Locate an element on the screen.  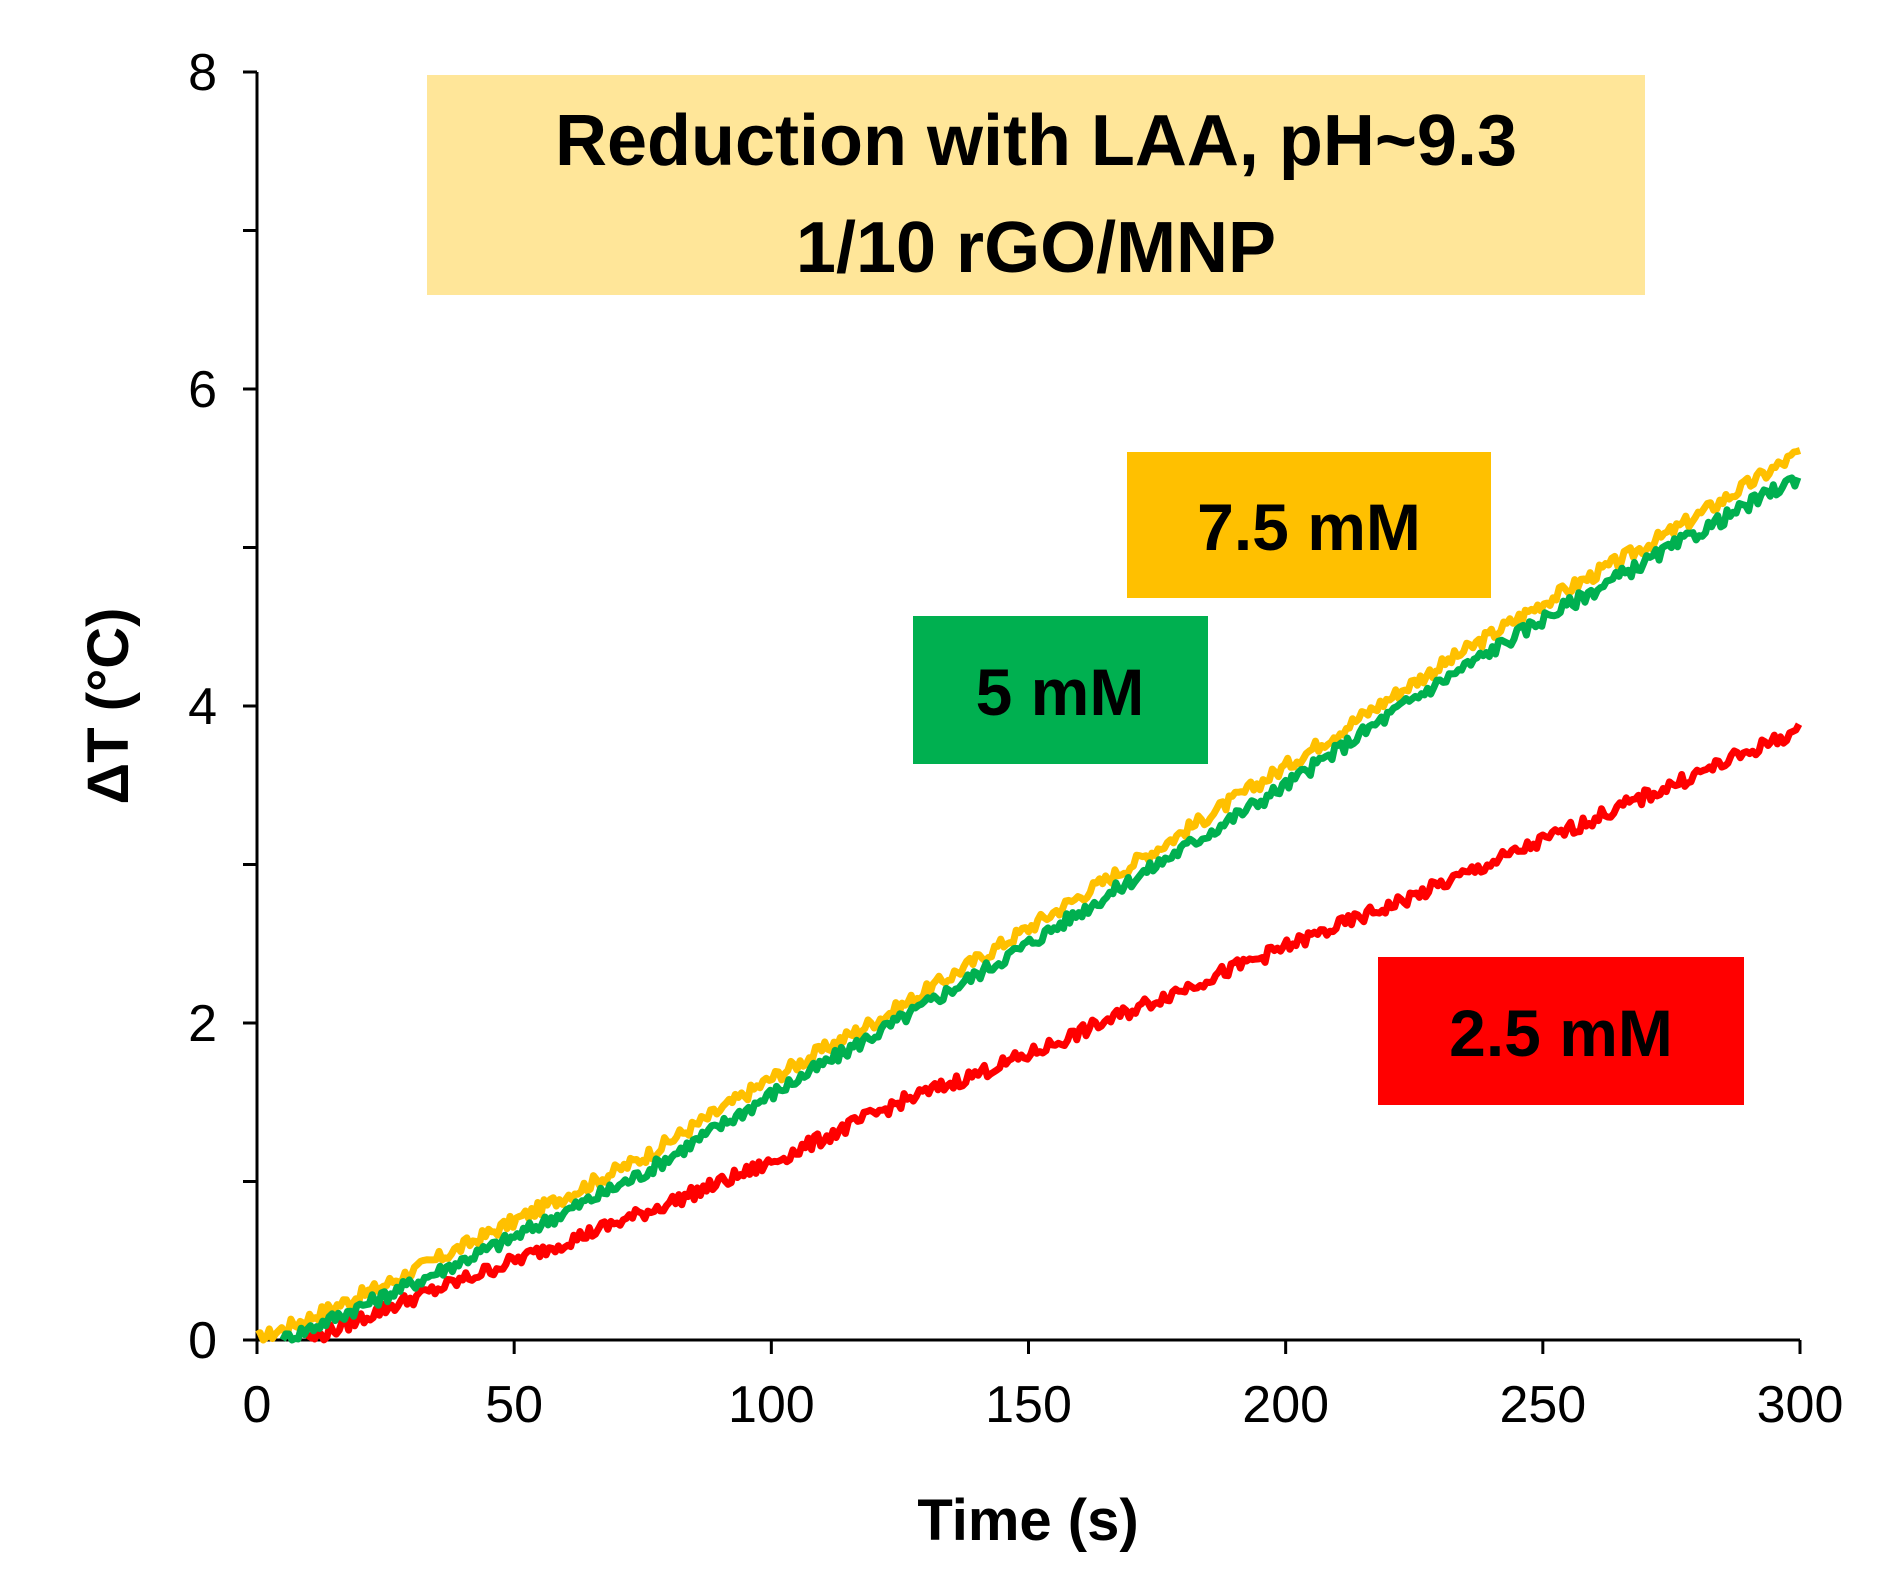
x-tick-label: 150 is located at coordinates (1028, 1405).